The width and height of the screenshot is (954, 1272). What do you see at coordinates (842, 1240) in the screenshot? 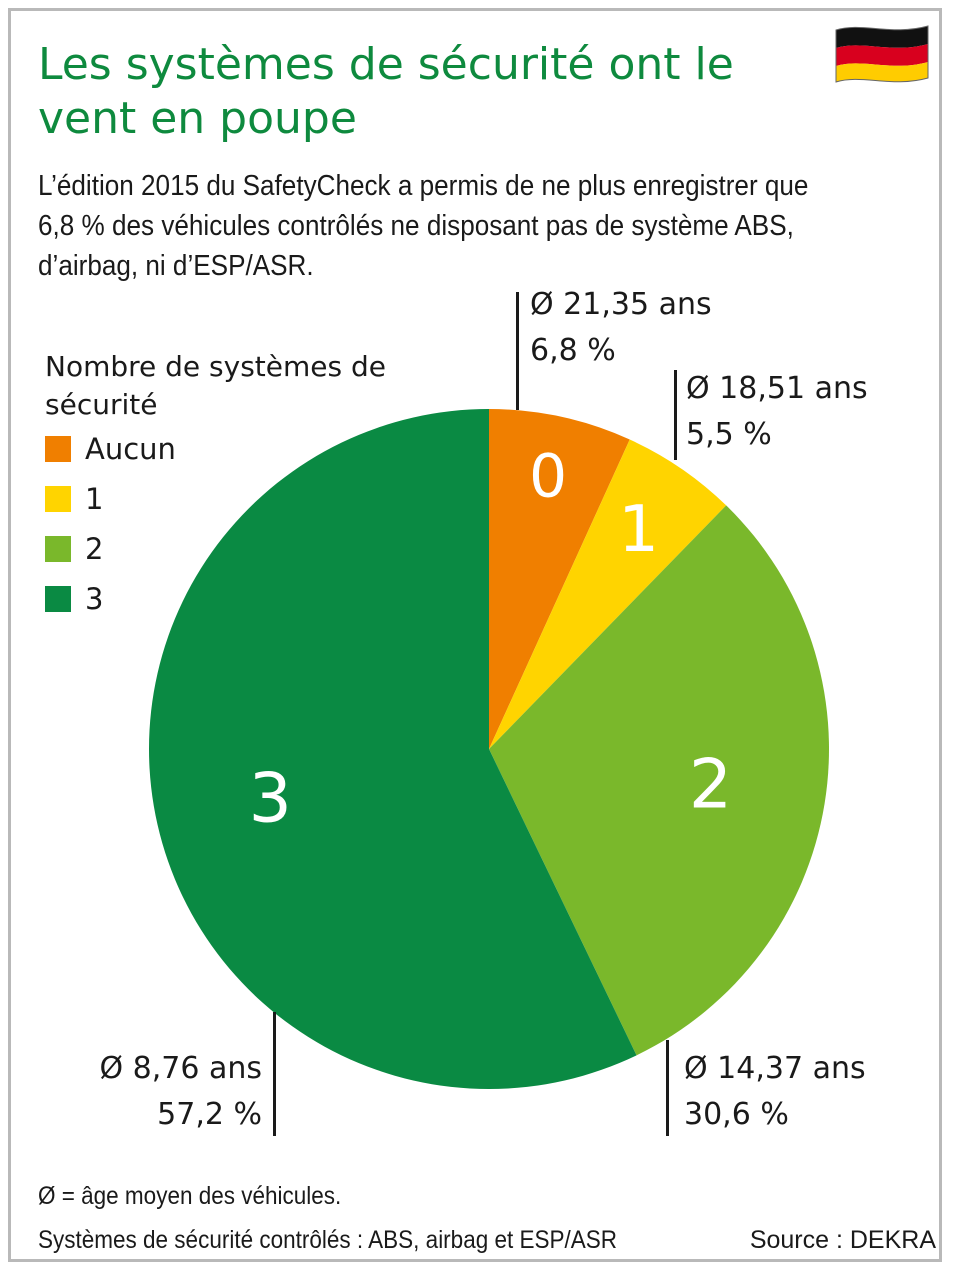
I see `source-note: Source : DEKRA` at bounding box center [842, 1240].